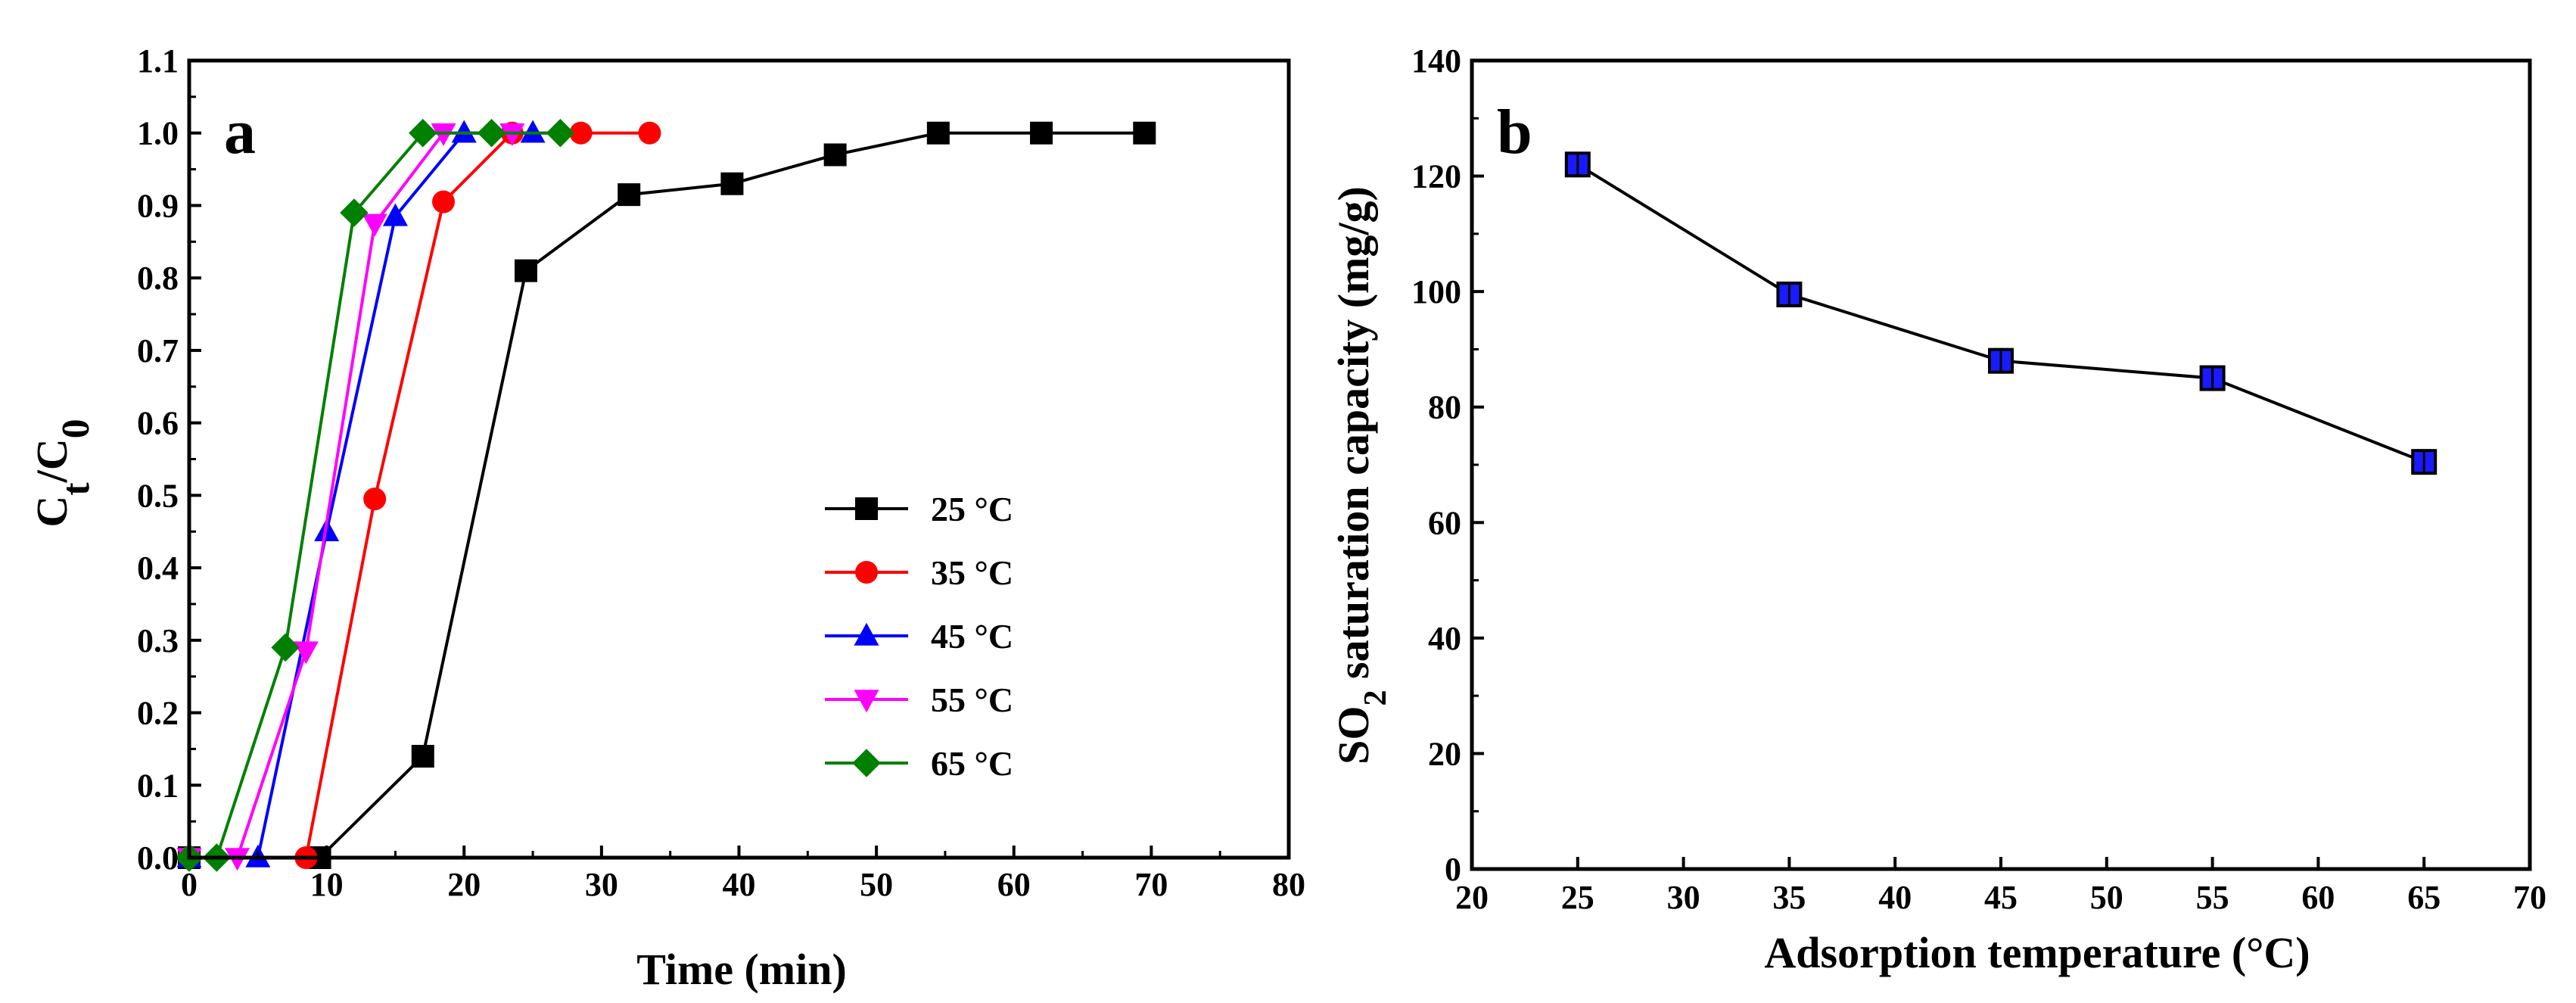 The image size is (2576, 1003). What do you see at coordinates (189, 884) in the screenshot?
I see `x-tick-label: 0` at bounding box center [189, 884].